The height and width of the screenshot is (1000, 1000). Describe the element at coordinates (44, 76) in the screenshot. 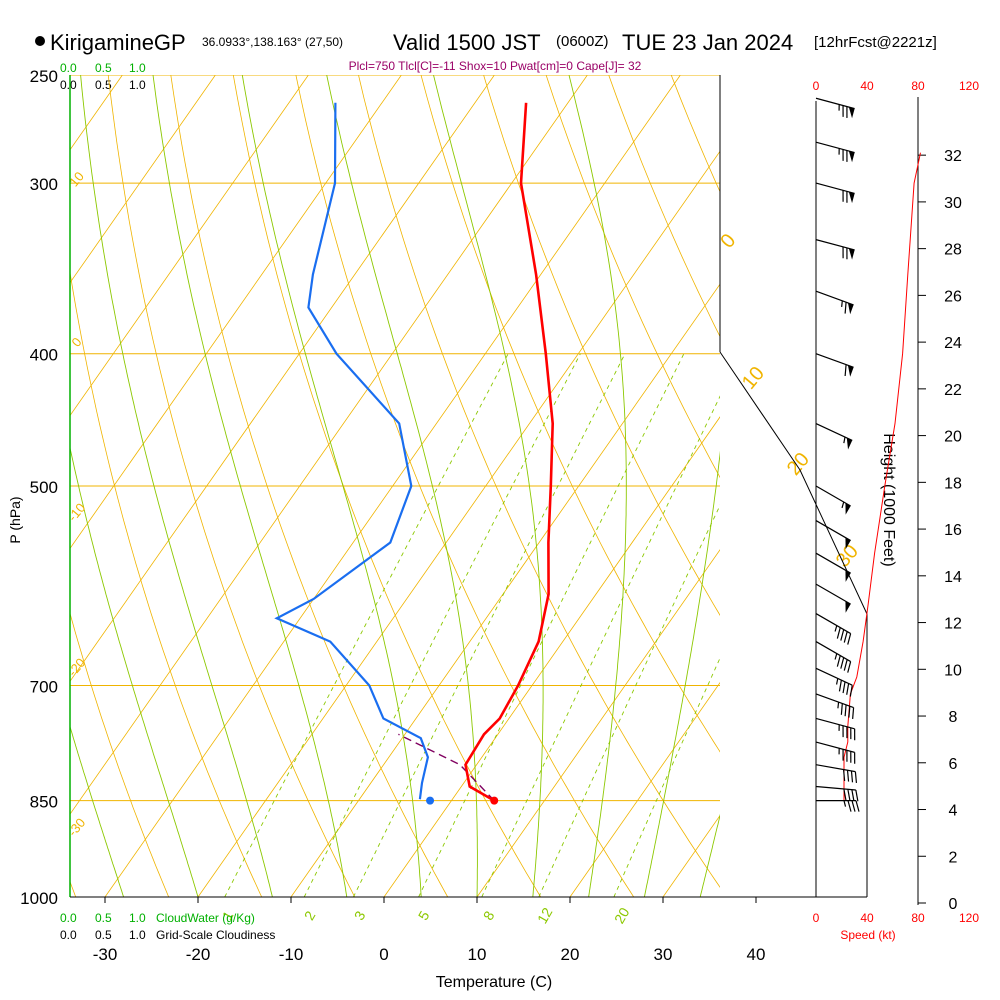

I see `pressure-tick-label: 250` at that location.